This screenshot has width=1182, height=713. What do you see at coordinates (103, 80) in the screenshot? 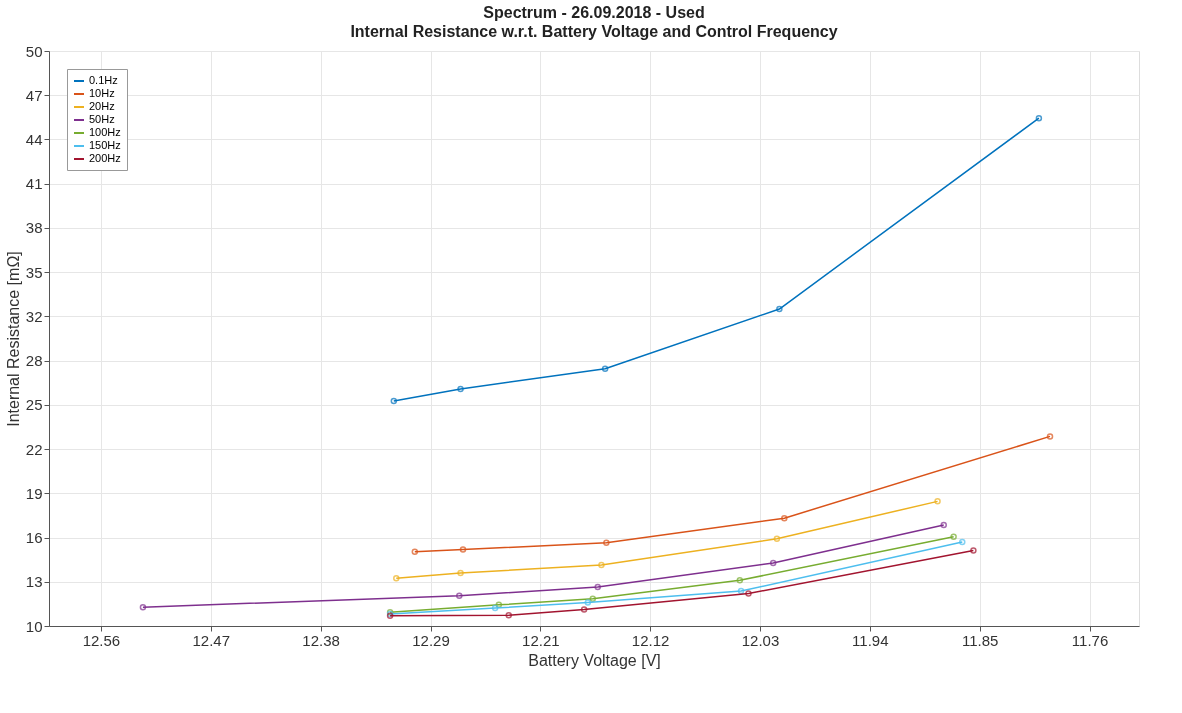
I see `legend-label: 0.1Hz` at bounding box center [103, 80].